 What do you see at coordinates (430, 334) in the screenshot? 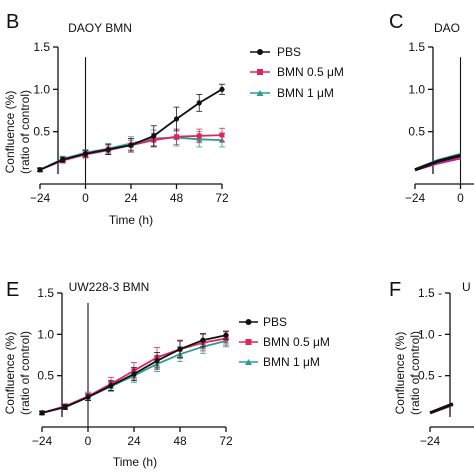
I see `panel-f-ytick-label: 1.0 -` at bounding box center [430, 334].